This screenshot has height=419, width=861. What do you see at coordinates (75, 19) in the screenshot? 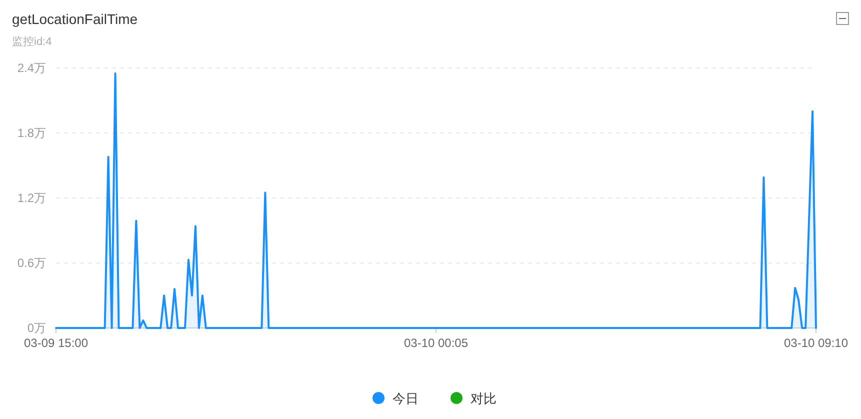
I see `chart-title: getLocationFailTime` at bounding box center [75, 19].